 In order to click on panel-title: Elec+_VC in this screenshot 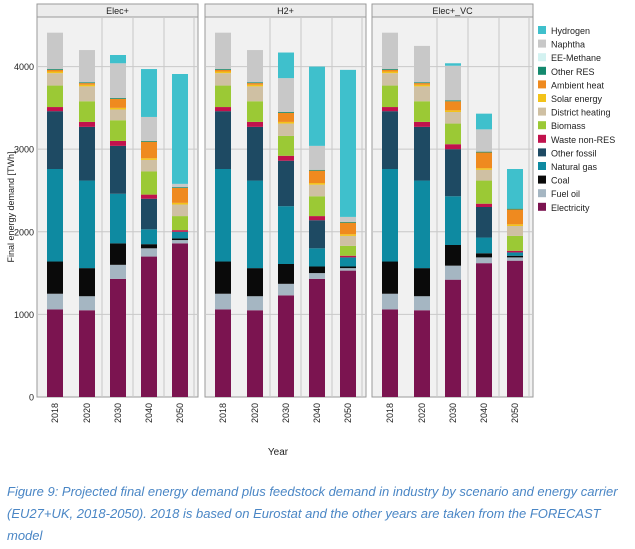, I will do `click(452, 11)`.